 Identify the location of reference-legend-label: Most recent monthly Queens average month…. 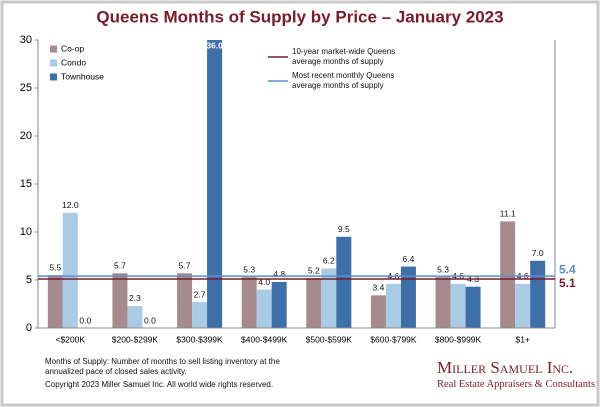
(343, 80).